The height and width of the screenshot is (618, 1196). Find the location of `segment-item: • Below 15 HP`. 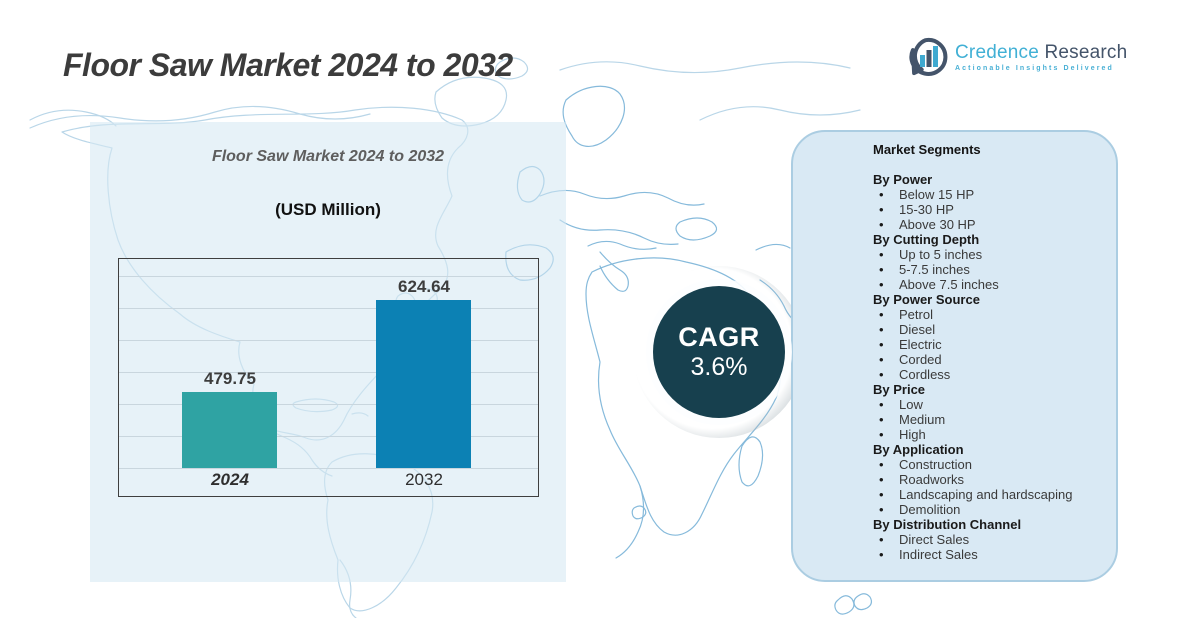

segment-item: • Below 15 HP is located at coordinates (992, 194).